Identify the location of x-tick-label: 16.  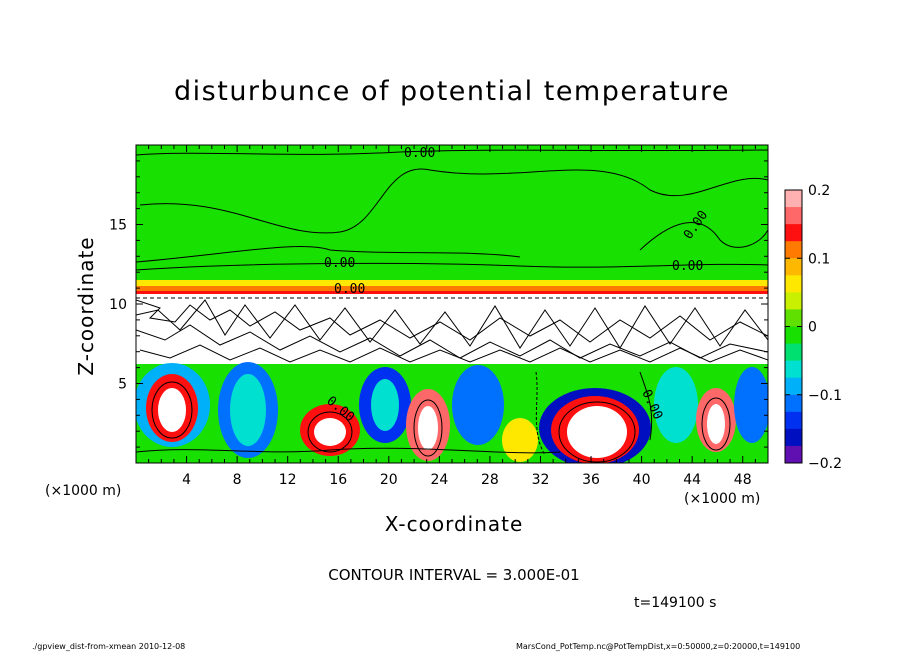
(338, 480).